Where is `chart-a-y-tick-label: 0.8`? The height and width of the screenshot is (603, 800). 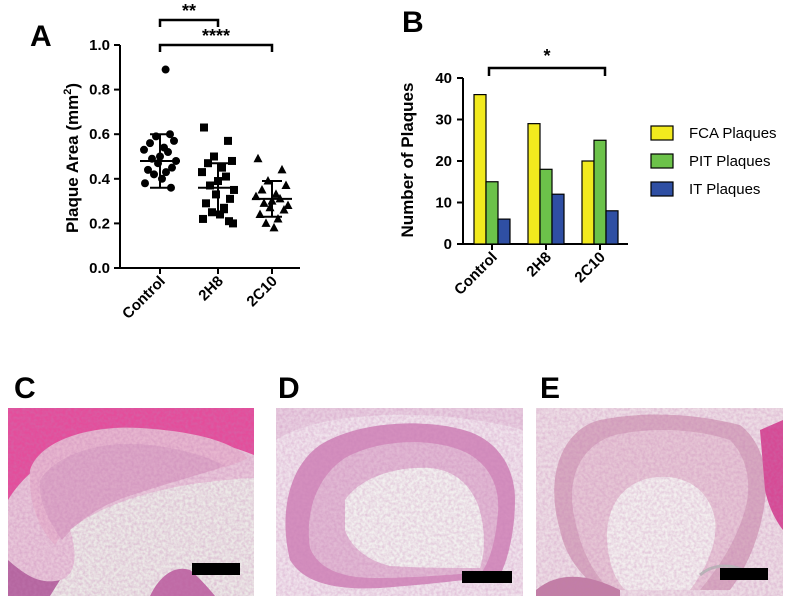 chart-a-y-tick-label: 0.8 is located at coordinates (99, 90).